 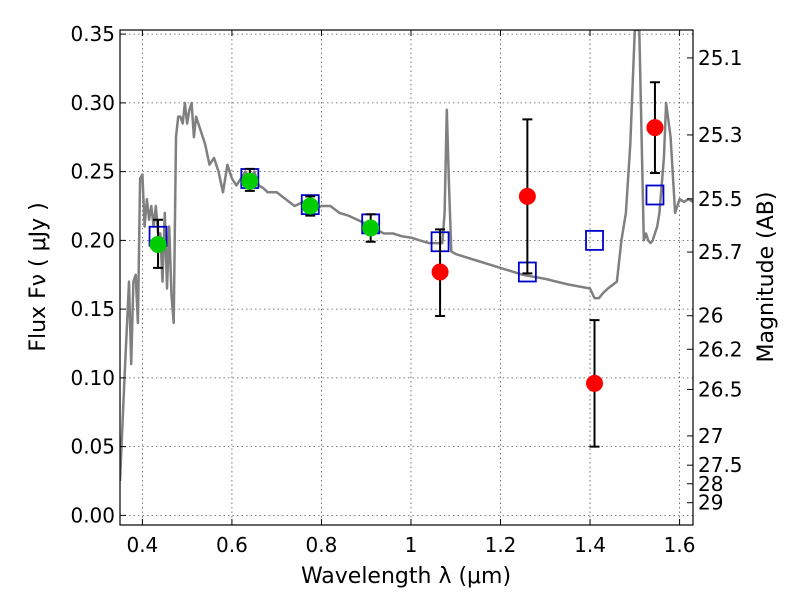 What do you see at coordinates (766, 277) in the screenshot?
I see `y-axis-right-label: Magnitude (AB)` at bounding box center [766, 277].